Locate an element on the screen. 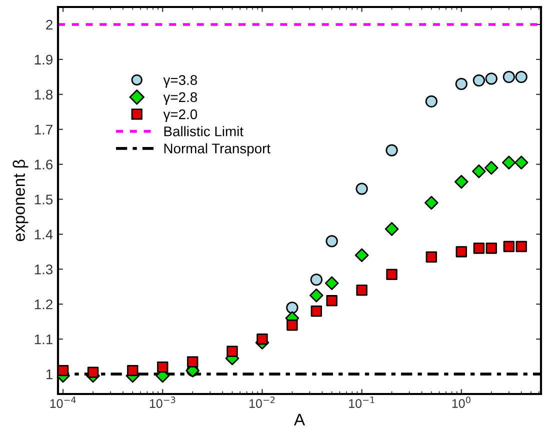  y-tick-label: 1.3 is located at coordinates (43, 269).